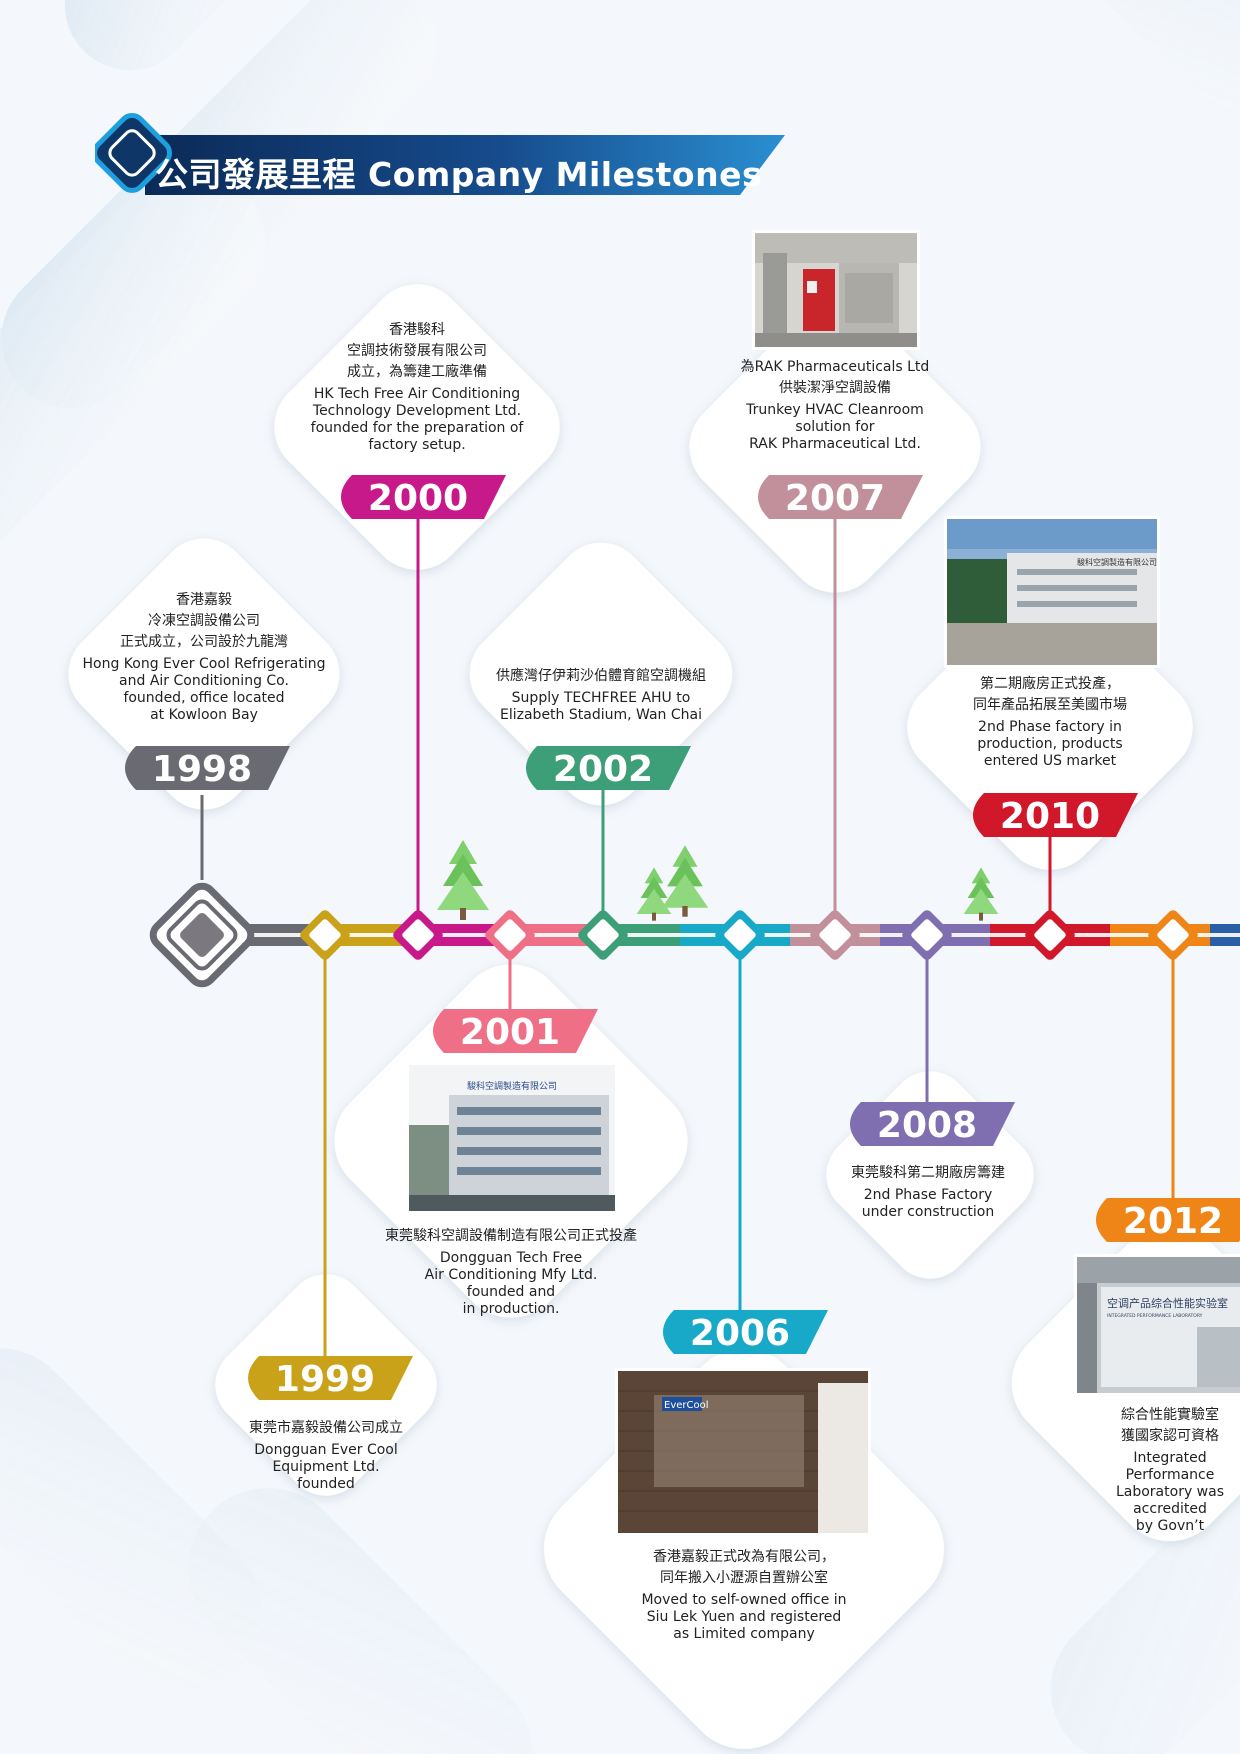 Image resolution: width=1240 pixels, height=1754 pixels. I want to click on year-label-2001: 2001, so click(510, 1032).